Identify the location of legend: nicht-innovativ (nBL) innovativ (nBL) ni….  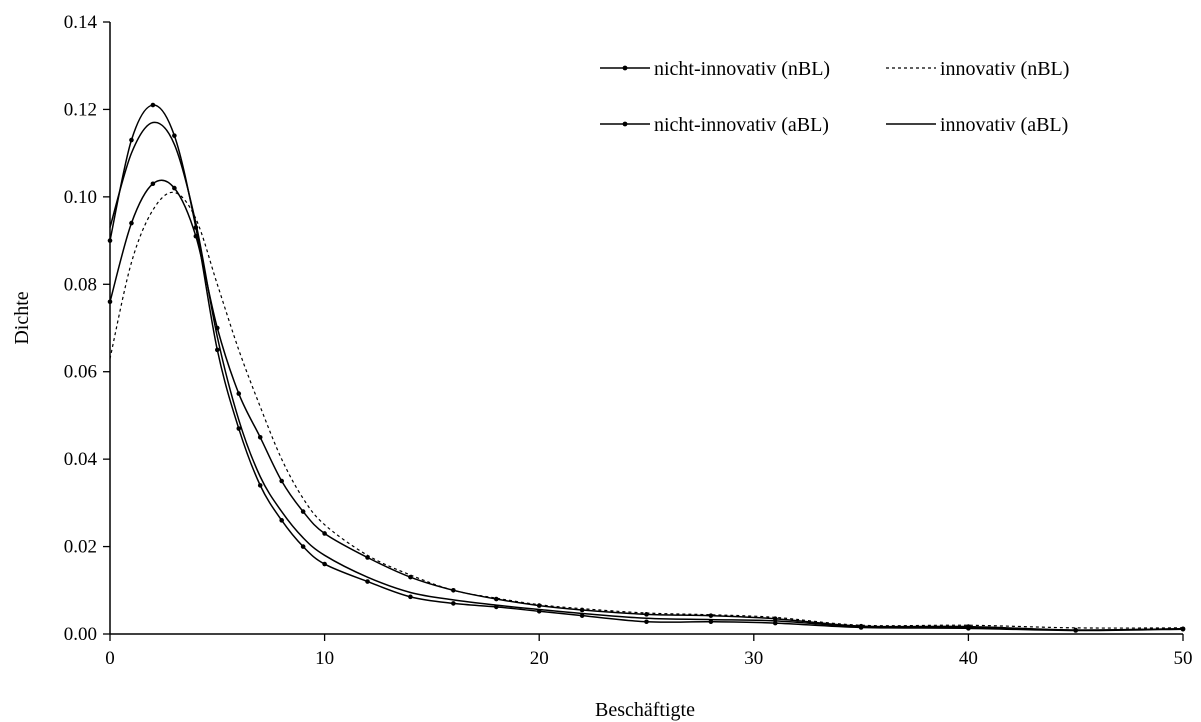
(834, 97).